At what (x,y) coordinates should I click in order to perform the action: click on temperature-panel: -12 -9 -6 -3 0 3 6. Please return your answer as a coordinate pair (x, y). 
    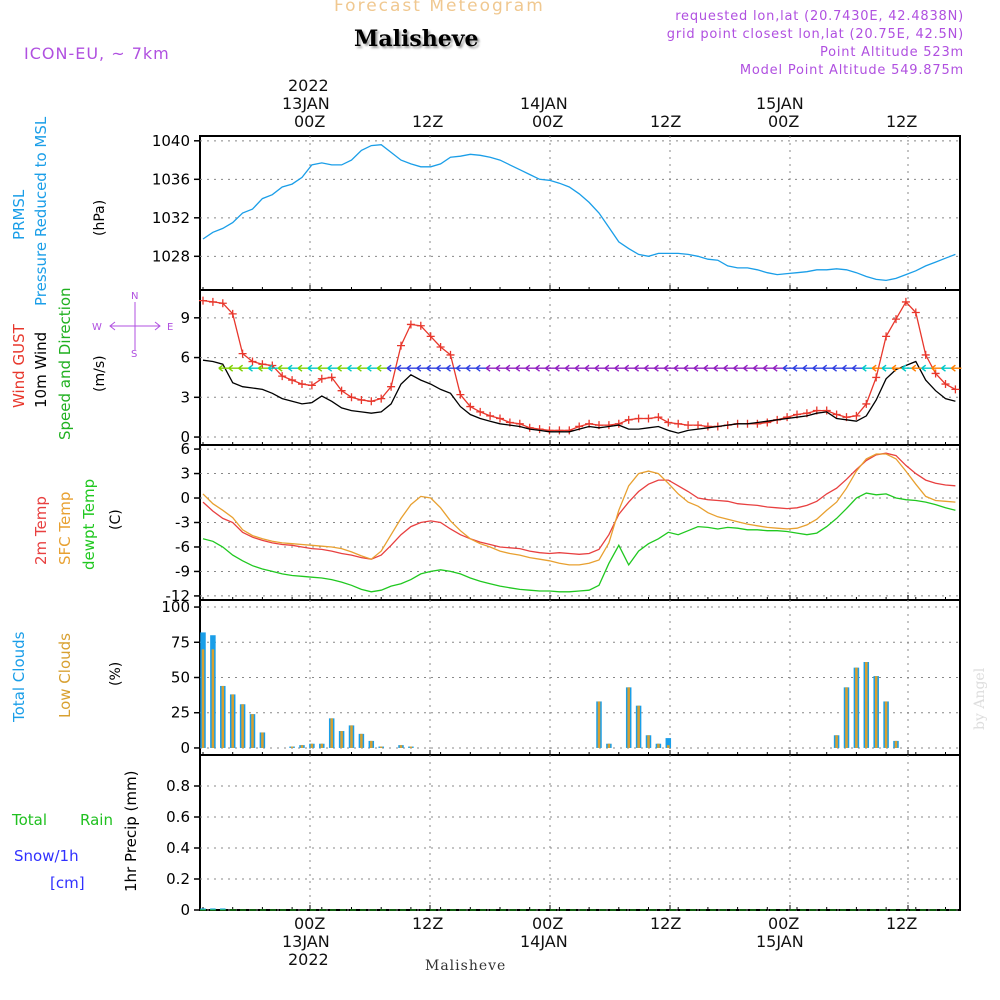
    Looking at the image, I should click on (563, 522).